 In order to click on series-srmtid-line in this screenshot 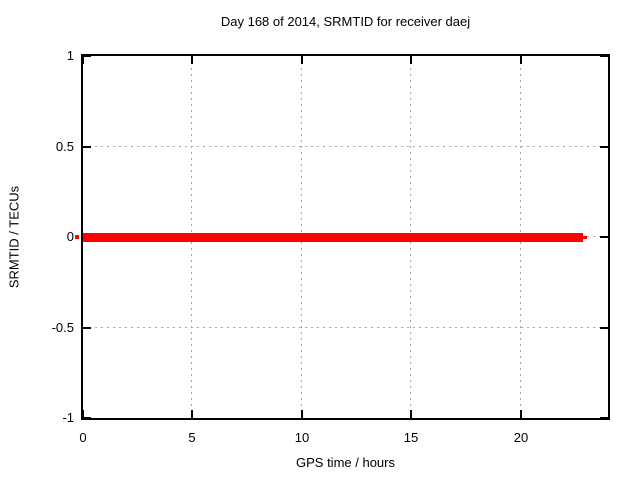, I will do `click(333, 237)`.